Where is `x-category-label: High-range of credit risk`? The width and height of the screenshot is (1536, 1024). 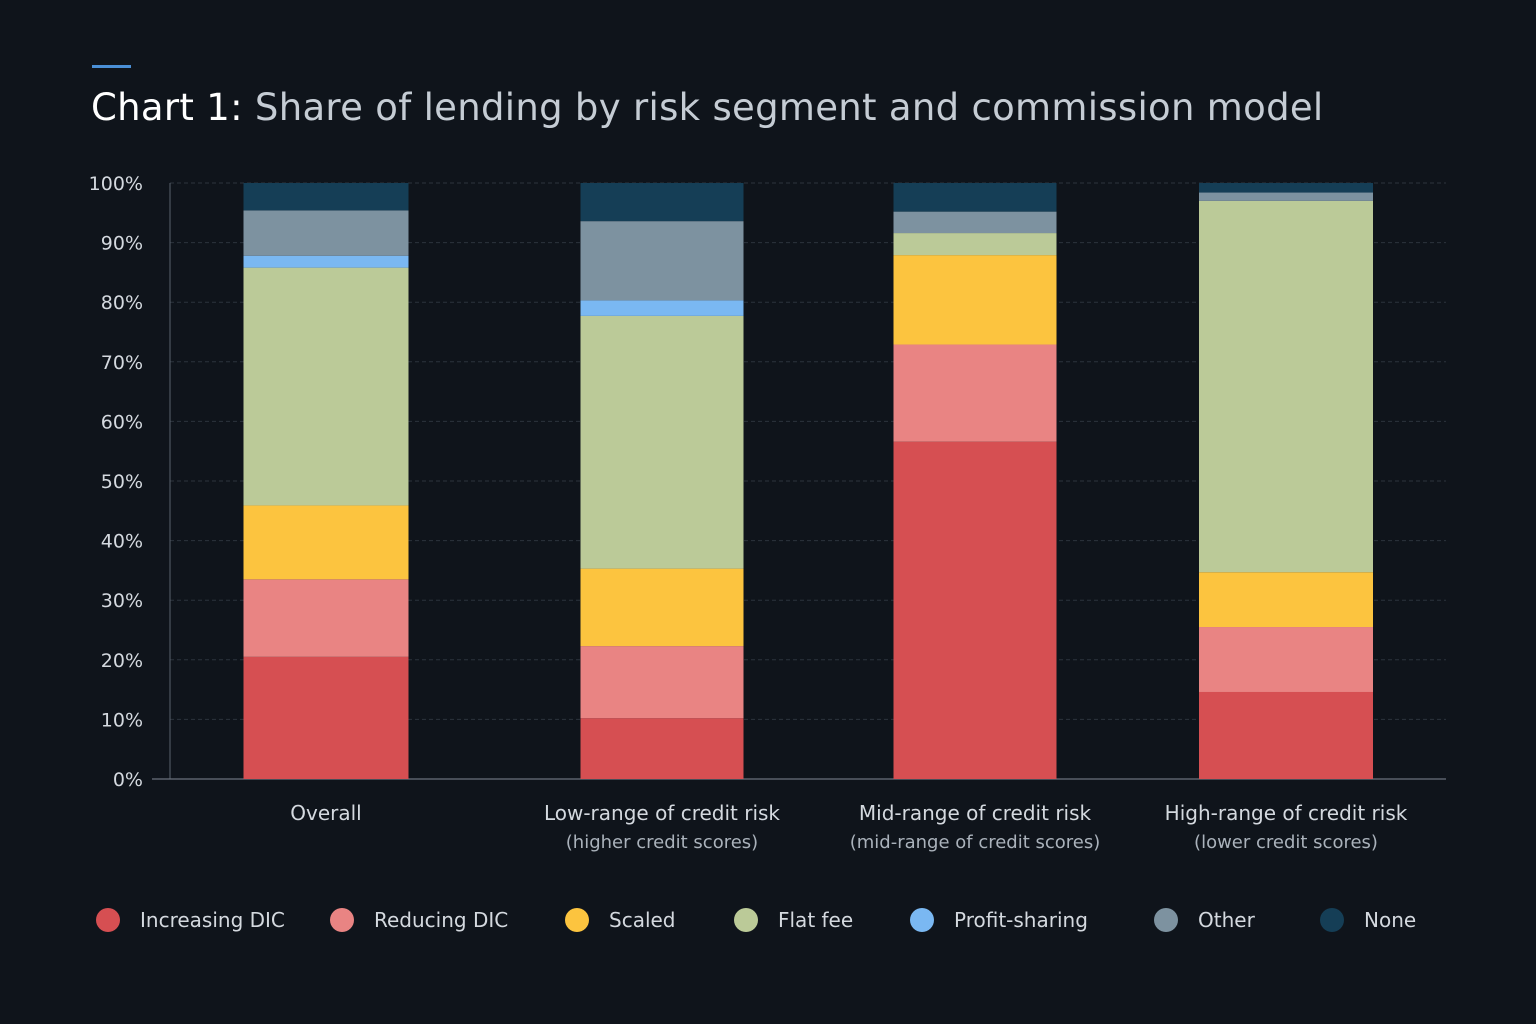
x-category-label: High-range of credit risk is located at coordinates (1286, 813).